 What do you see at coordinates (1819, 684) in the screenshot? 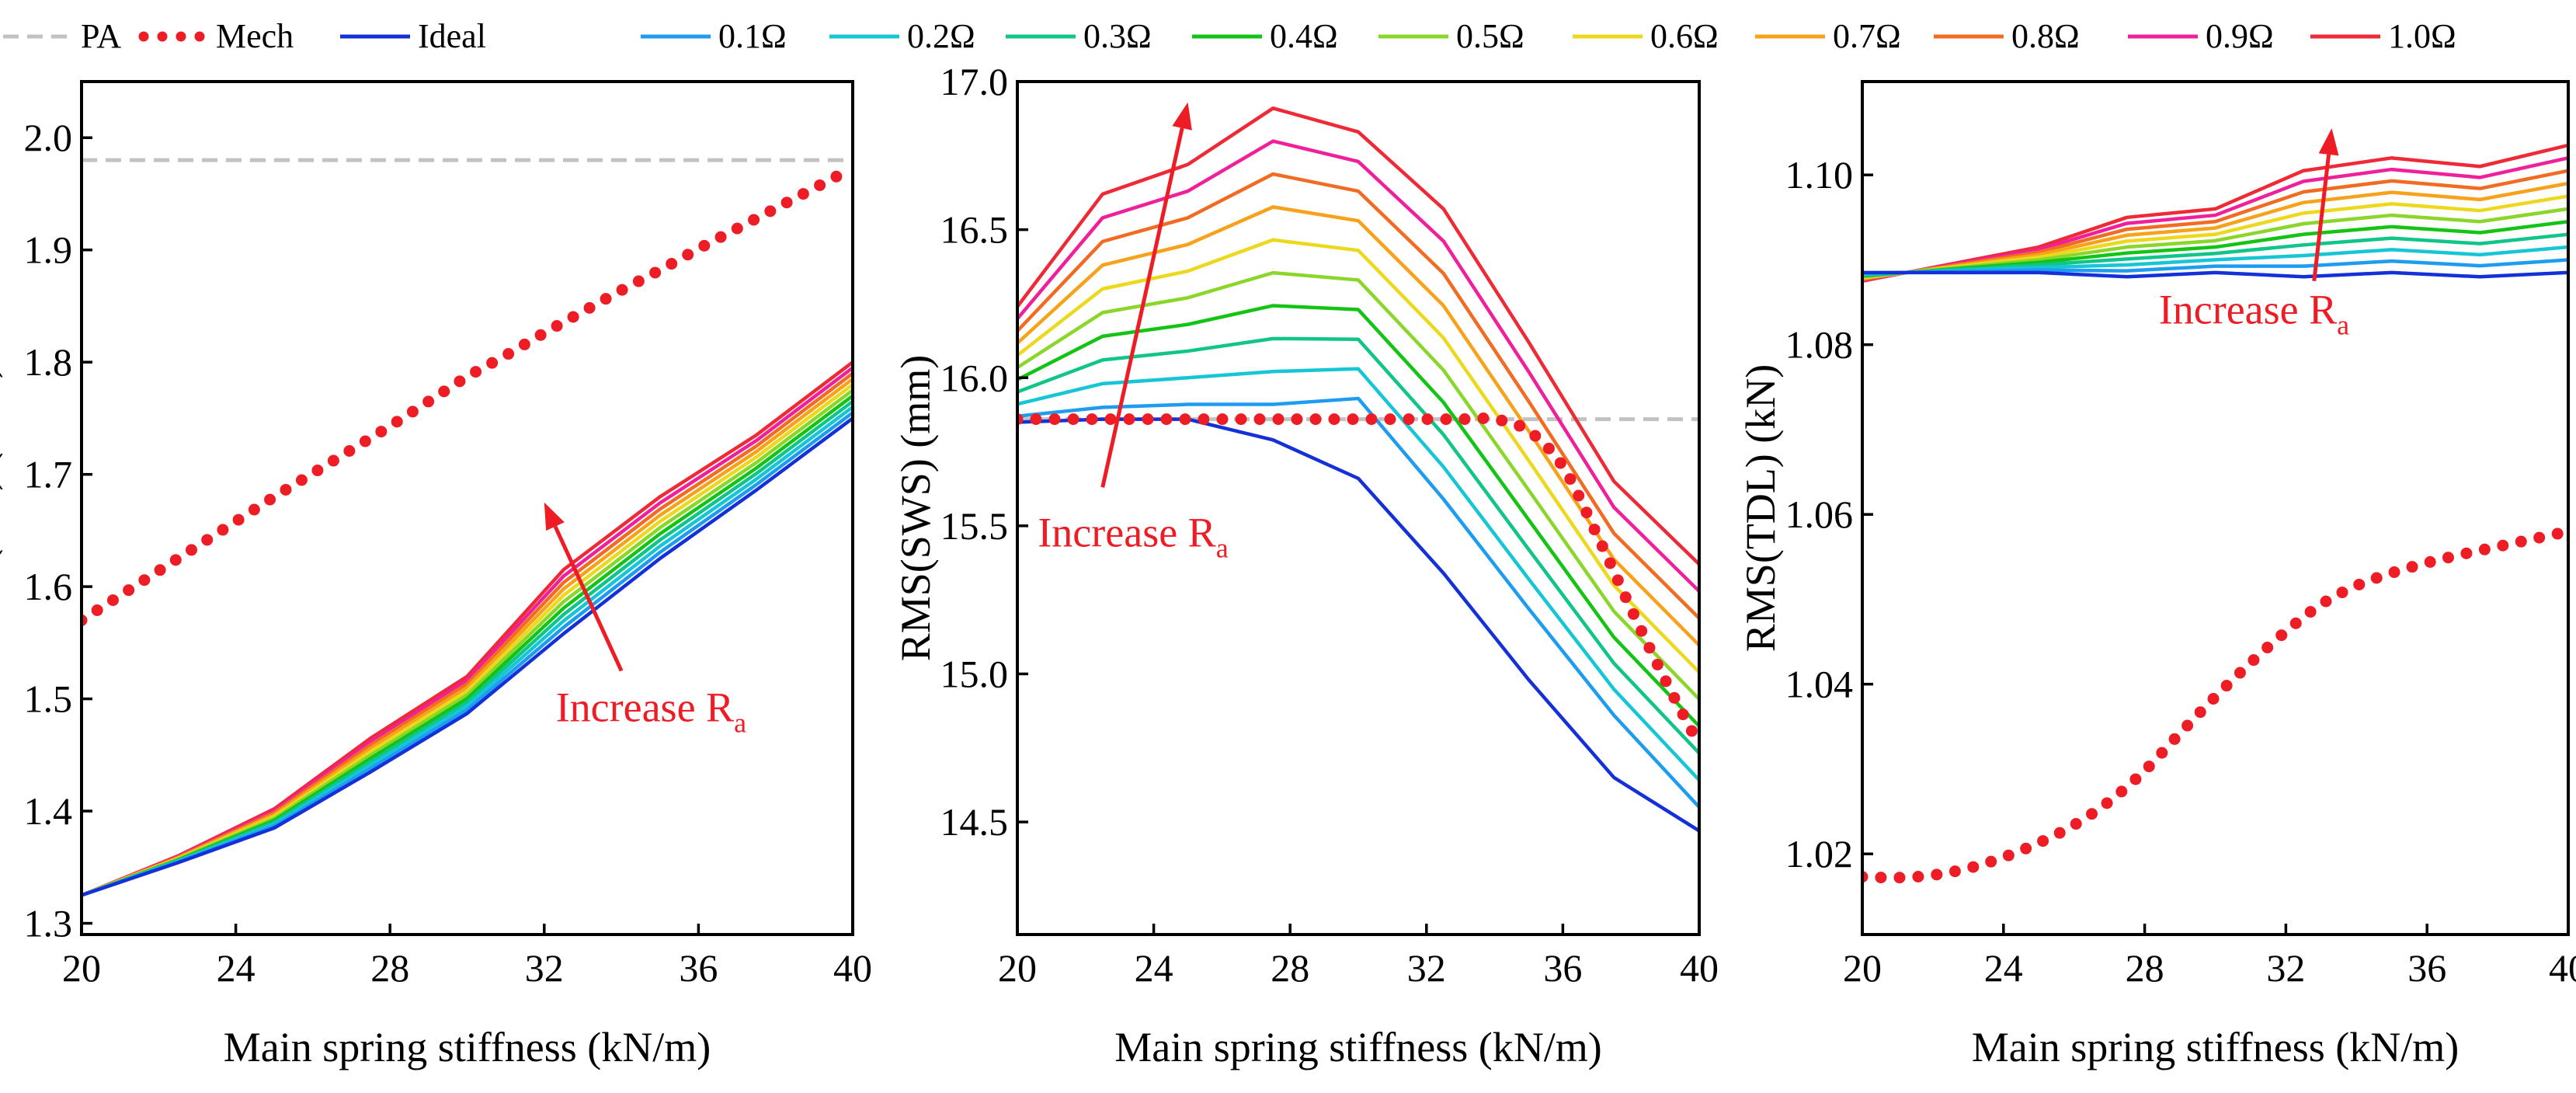
I see `y-tick-label: 1.04` at bounding box center [1819, 684].